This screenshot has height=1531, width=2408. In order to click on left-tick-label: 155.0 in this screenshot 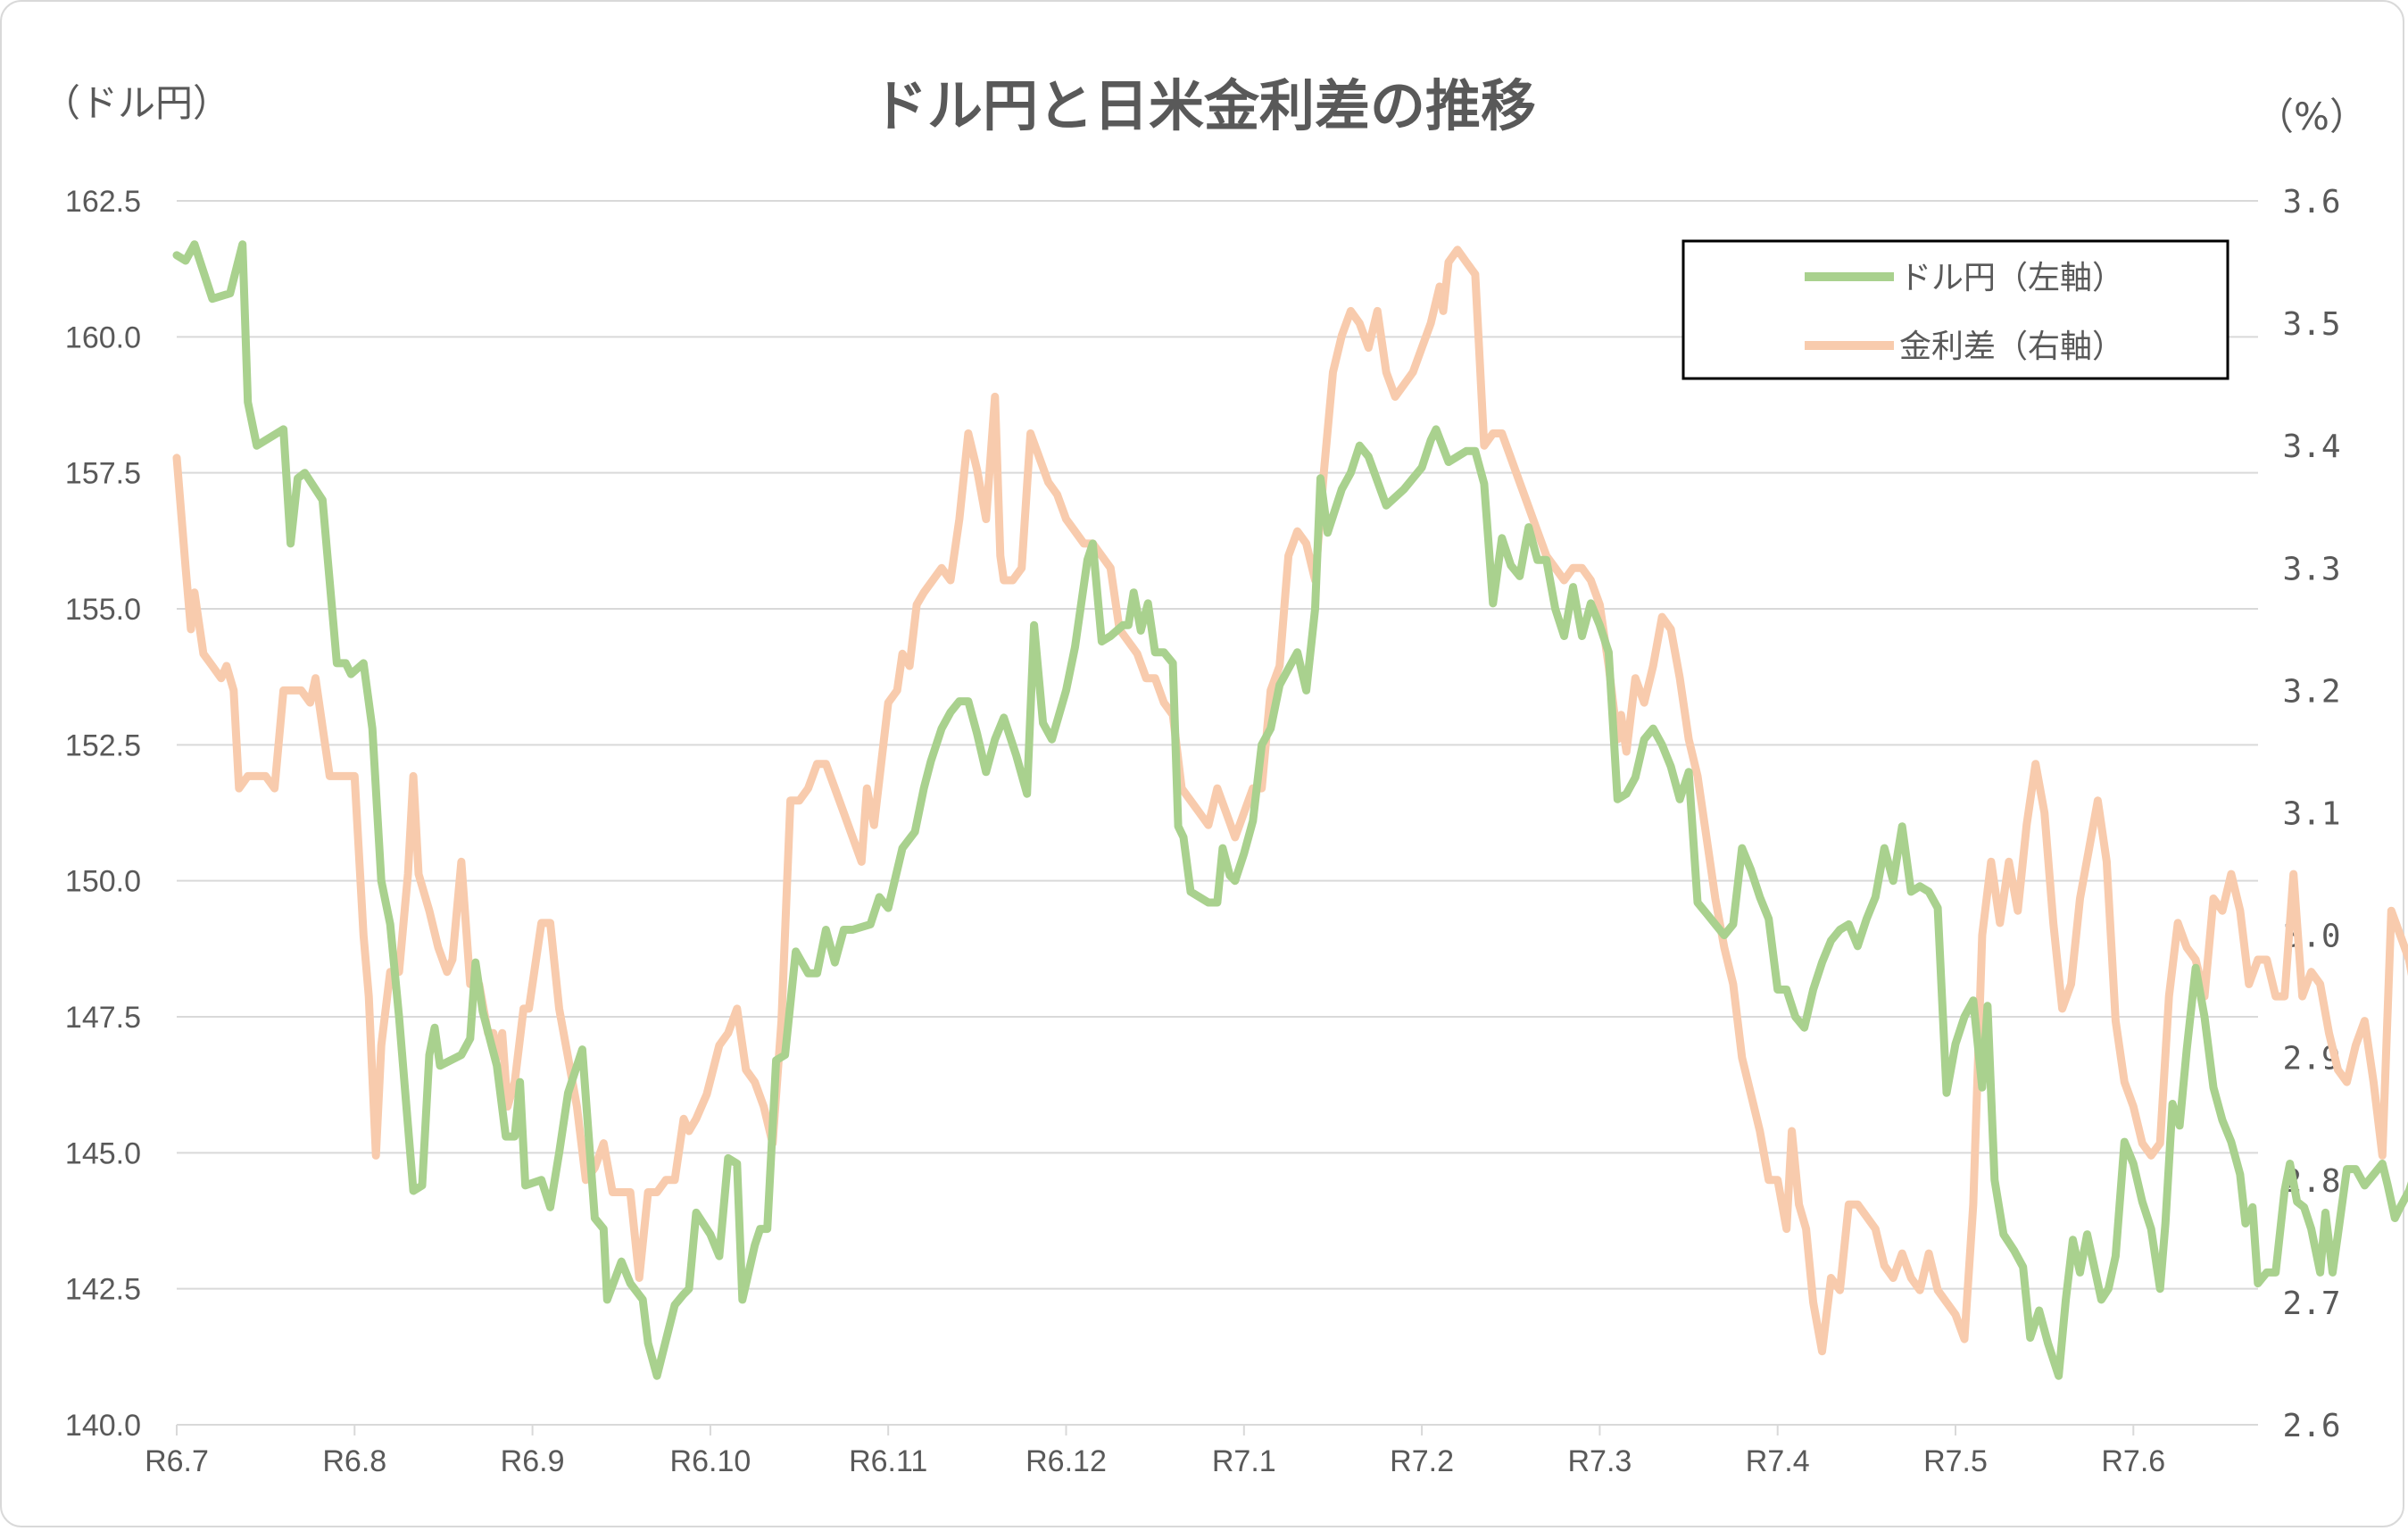, I will do `click(103, 610)`.